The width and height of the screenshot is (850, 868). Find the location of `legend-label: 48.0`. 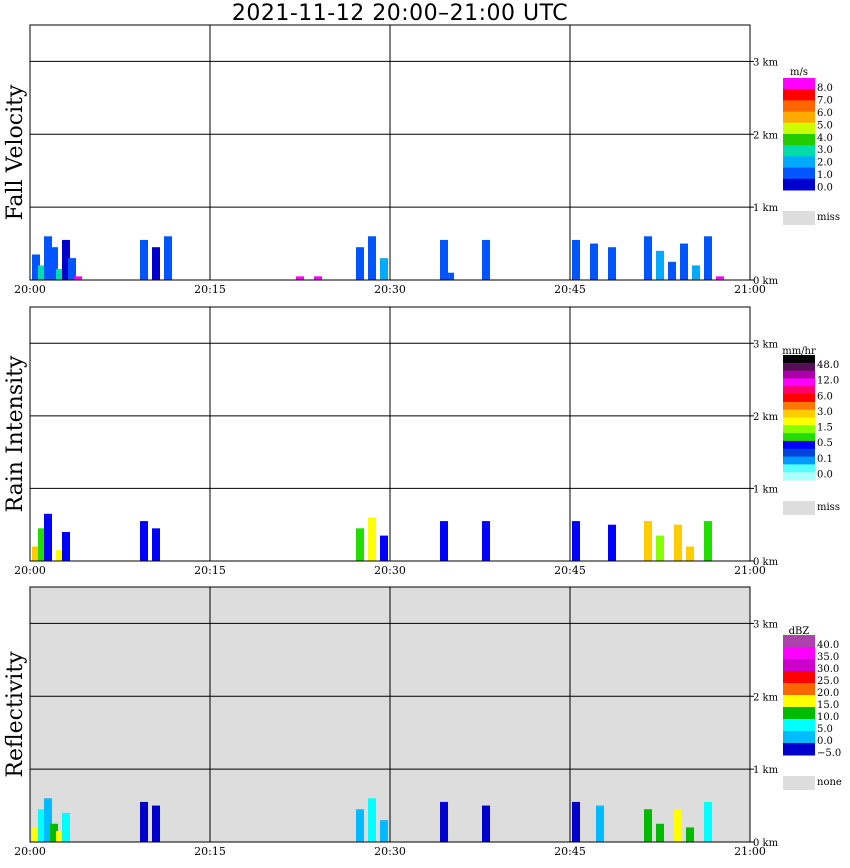

legend-label: 48.0 is located at coordinates (828, 365).